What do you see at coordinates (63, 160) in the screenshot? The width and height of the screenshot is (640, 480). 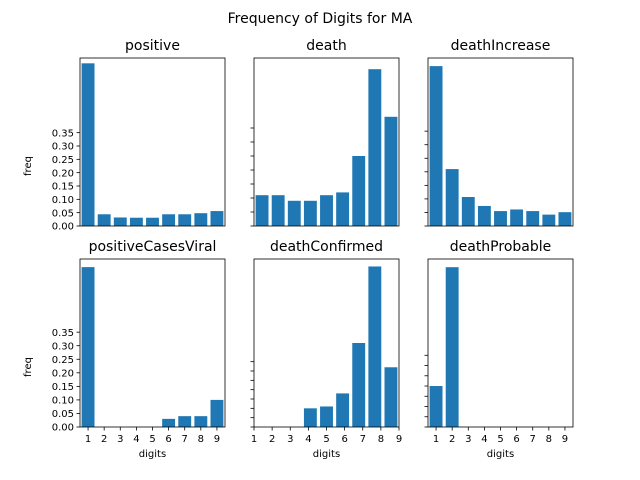 I see `y-tick-label: 0.25` at bounding box center [63, 160].